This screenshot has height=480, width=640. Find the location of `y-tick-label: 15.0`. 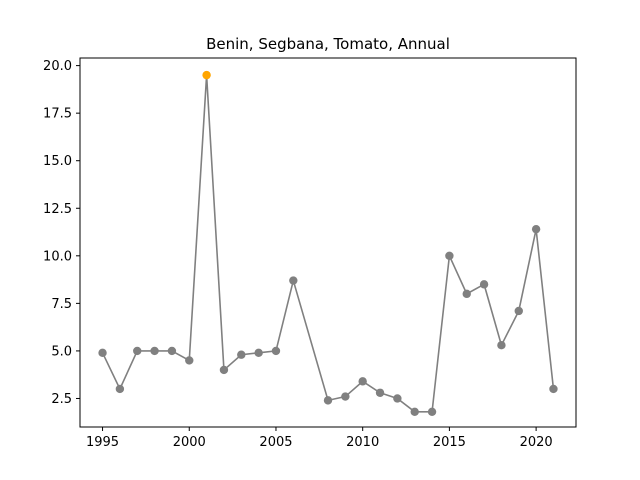

y-tick-label: 15.0 is located at coordinates (57, 161).